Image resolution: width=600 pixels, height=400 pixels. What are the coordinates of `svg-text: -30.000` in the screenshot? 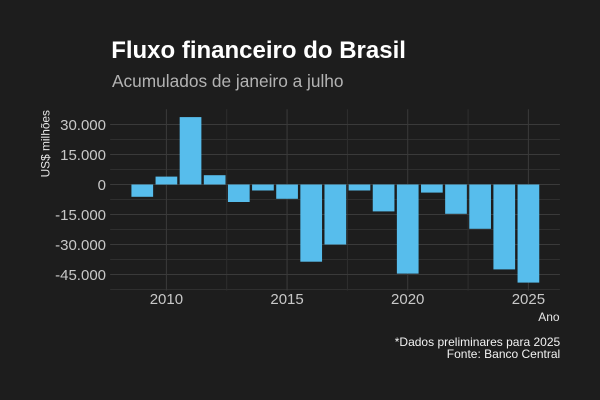 It's located at (80, 245).